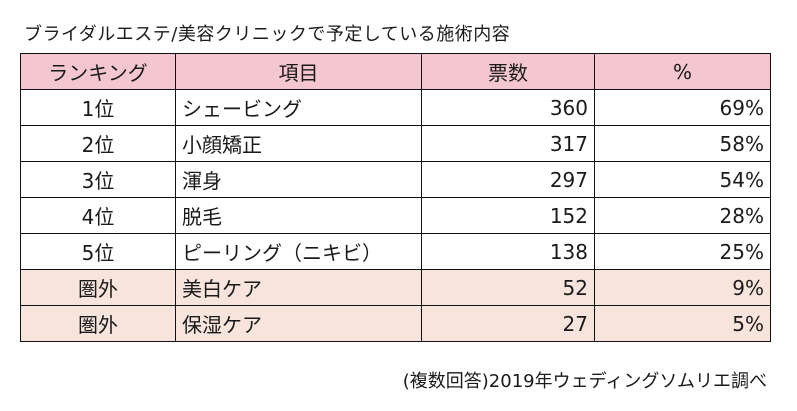  Describe the element at coordinates (682, 107) in the screenshot. I see `percent-cell: 69%` at that location.